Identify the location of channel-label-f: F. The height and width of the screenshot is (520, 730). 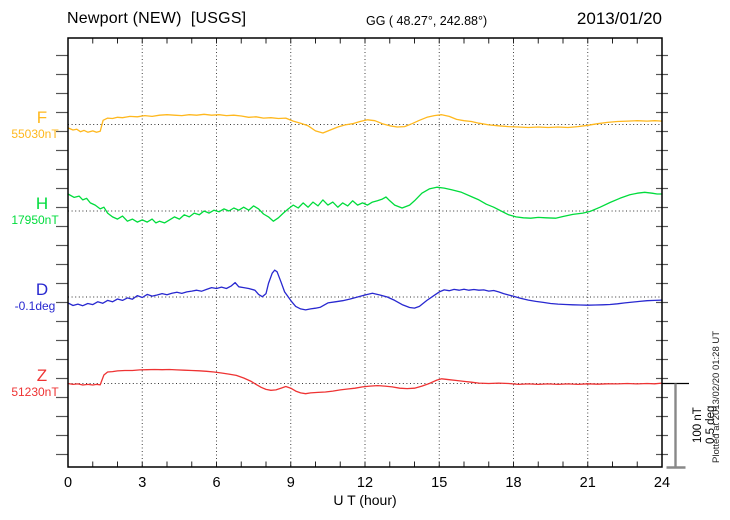
(42, 117).